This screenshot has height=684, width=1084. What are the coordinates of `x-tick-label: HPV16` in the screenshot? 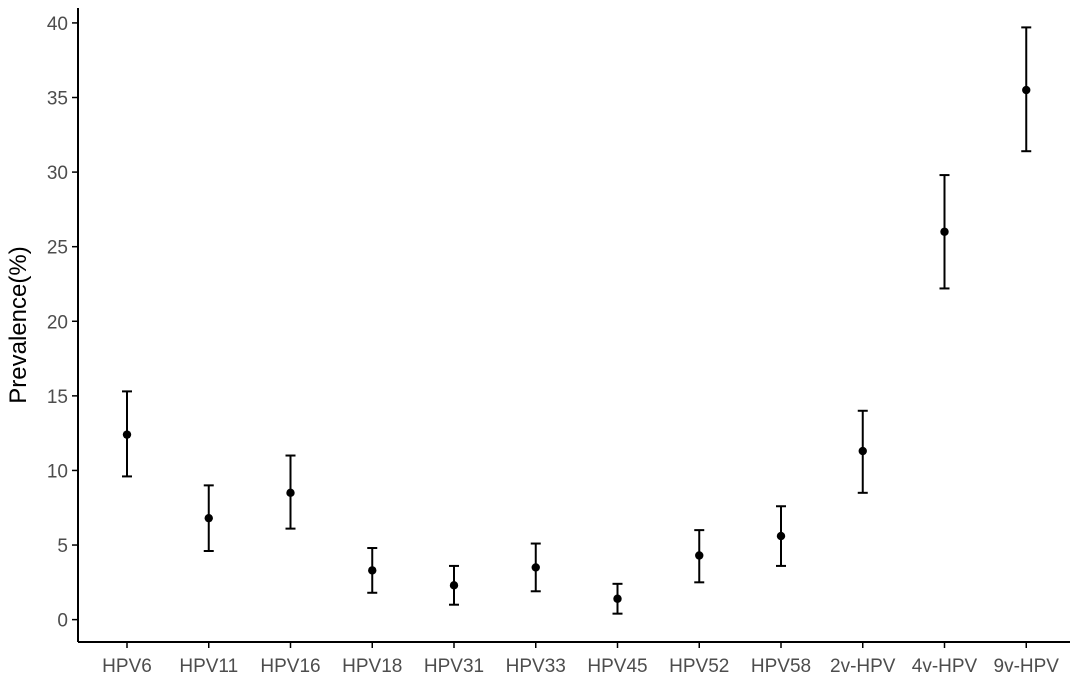 It's located at (290, 666).